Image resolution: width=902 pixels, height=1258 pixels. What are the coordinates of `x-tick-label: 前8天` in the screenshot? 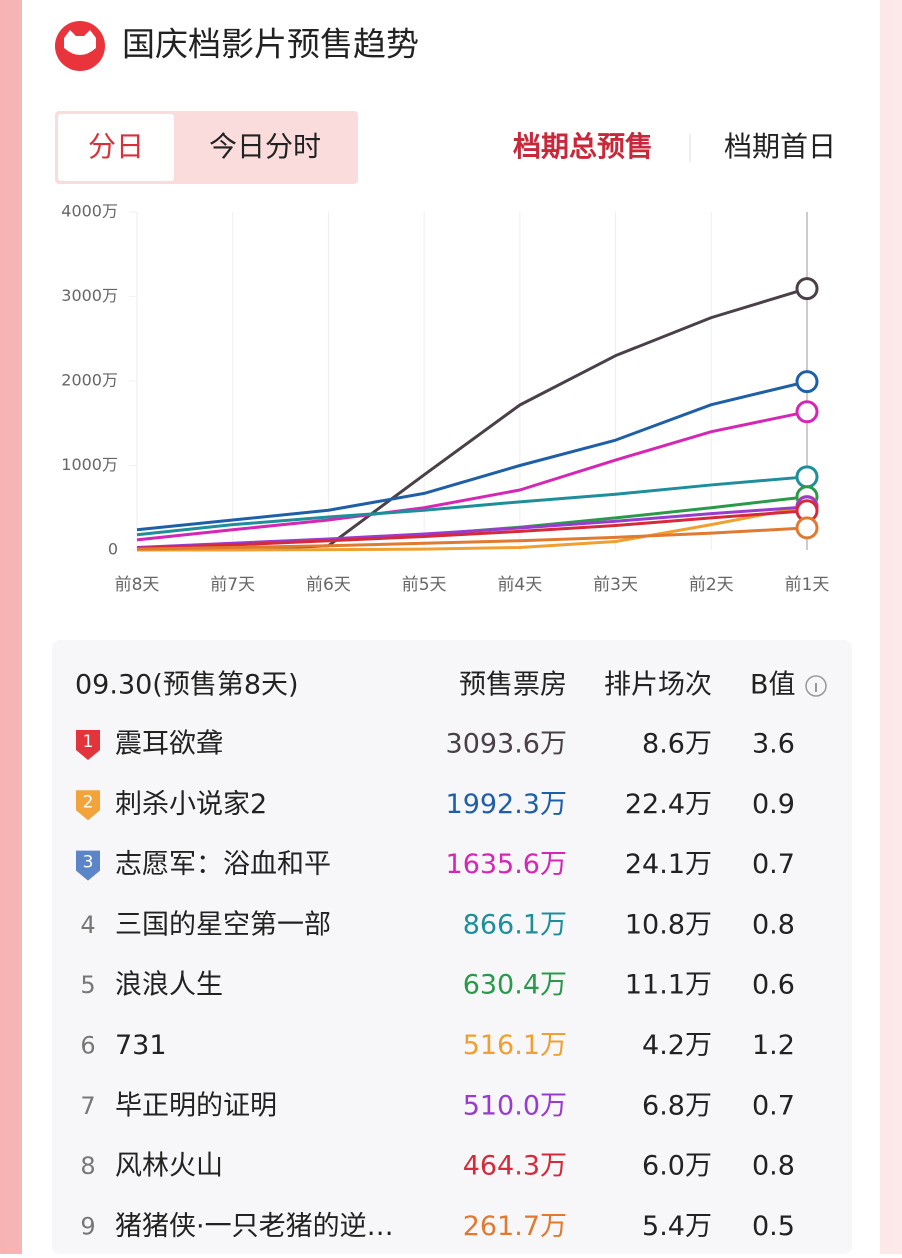 It's located at (137, 585).